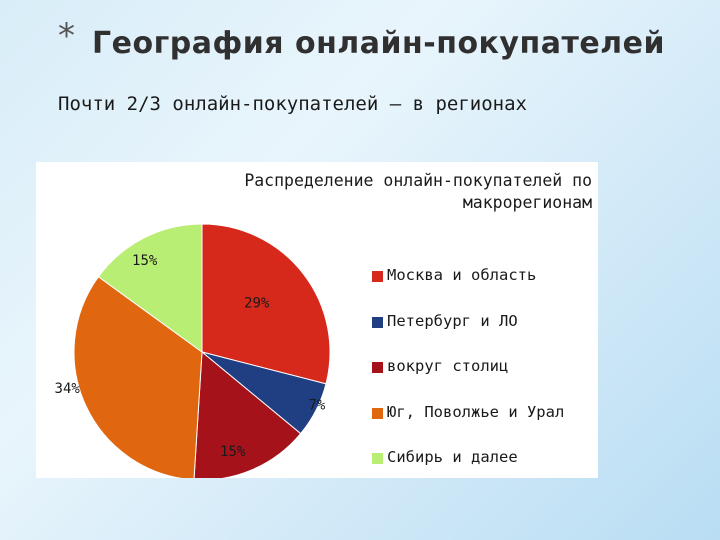  Describe the element at coordinates (68, 389) in the screenshot. I see `pie-data-label: 34%` at that location.